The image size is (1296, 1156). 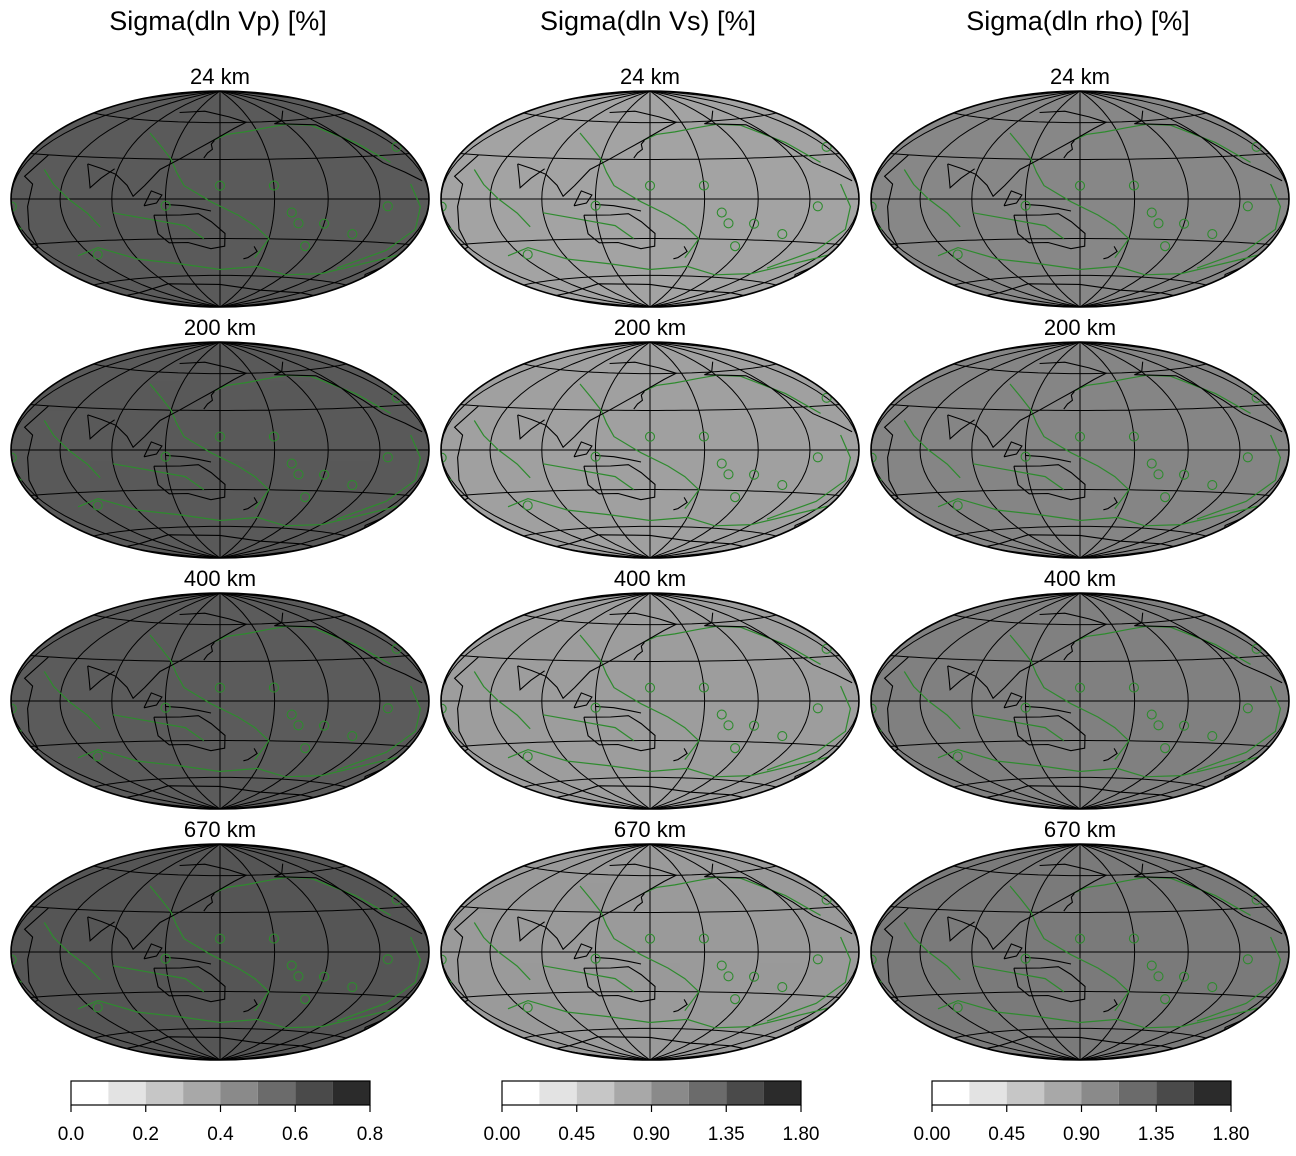 I want to click on map-panel: 24 km, so click(x=220, y=189).